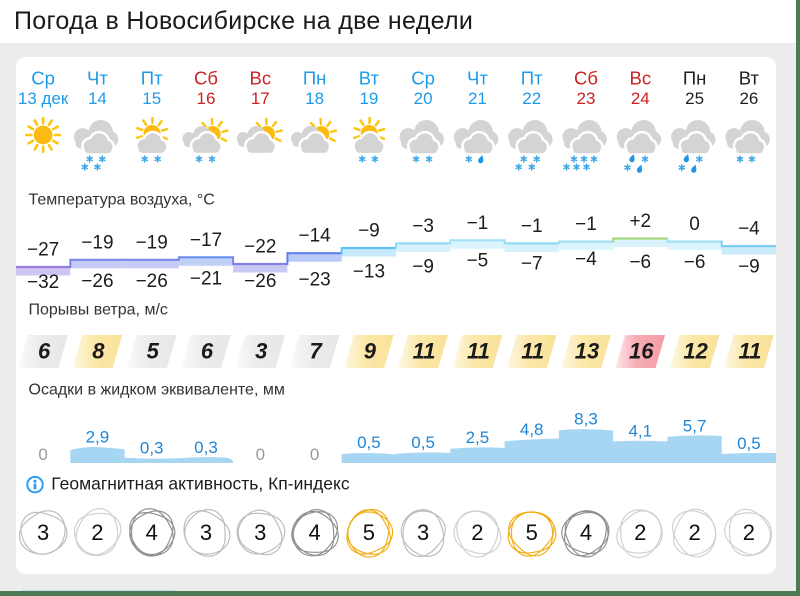 This screenshot has height=596, width=800. What do you see at coordinates (586, 419) in the screenshot?
I see `svg-text: 8,3` at bounding box center [586, 419].